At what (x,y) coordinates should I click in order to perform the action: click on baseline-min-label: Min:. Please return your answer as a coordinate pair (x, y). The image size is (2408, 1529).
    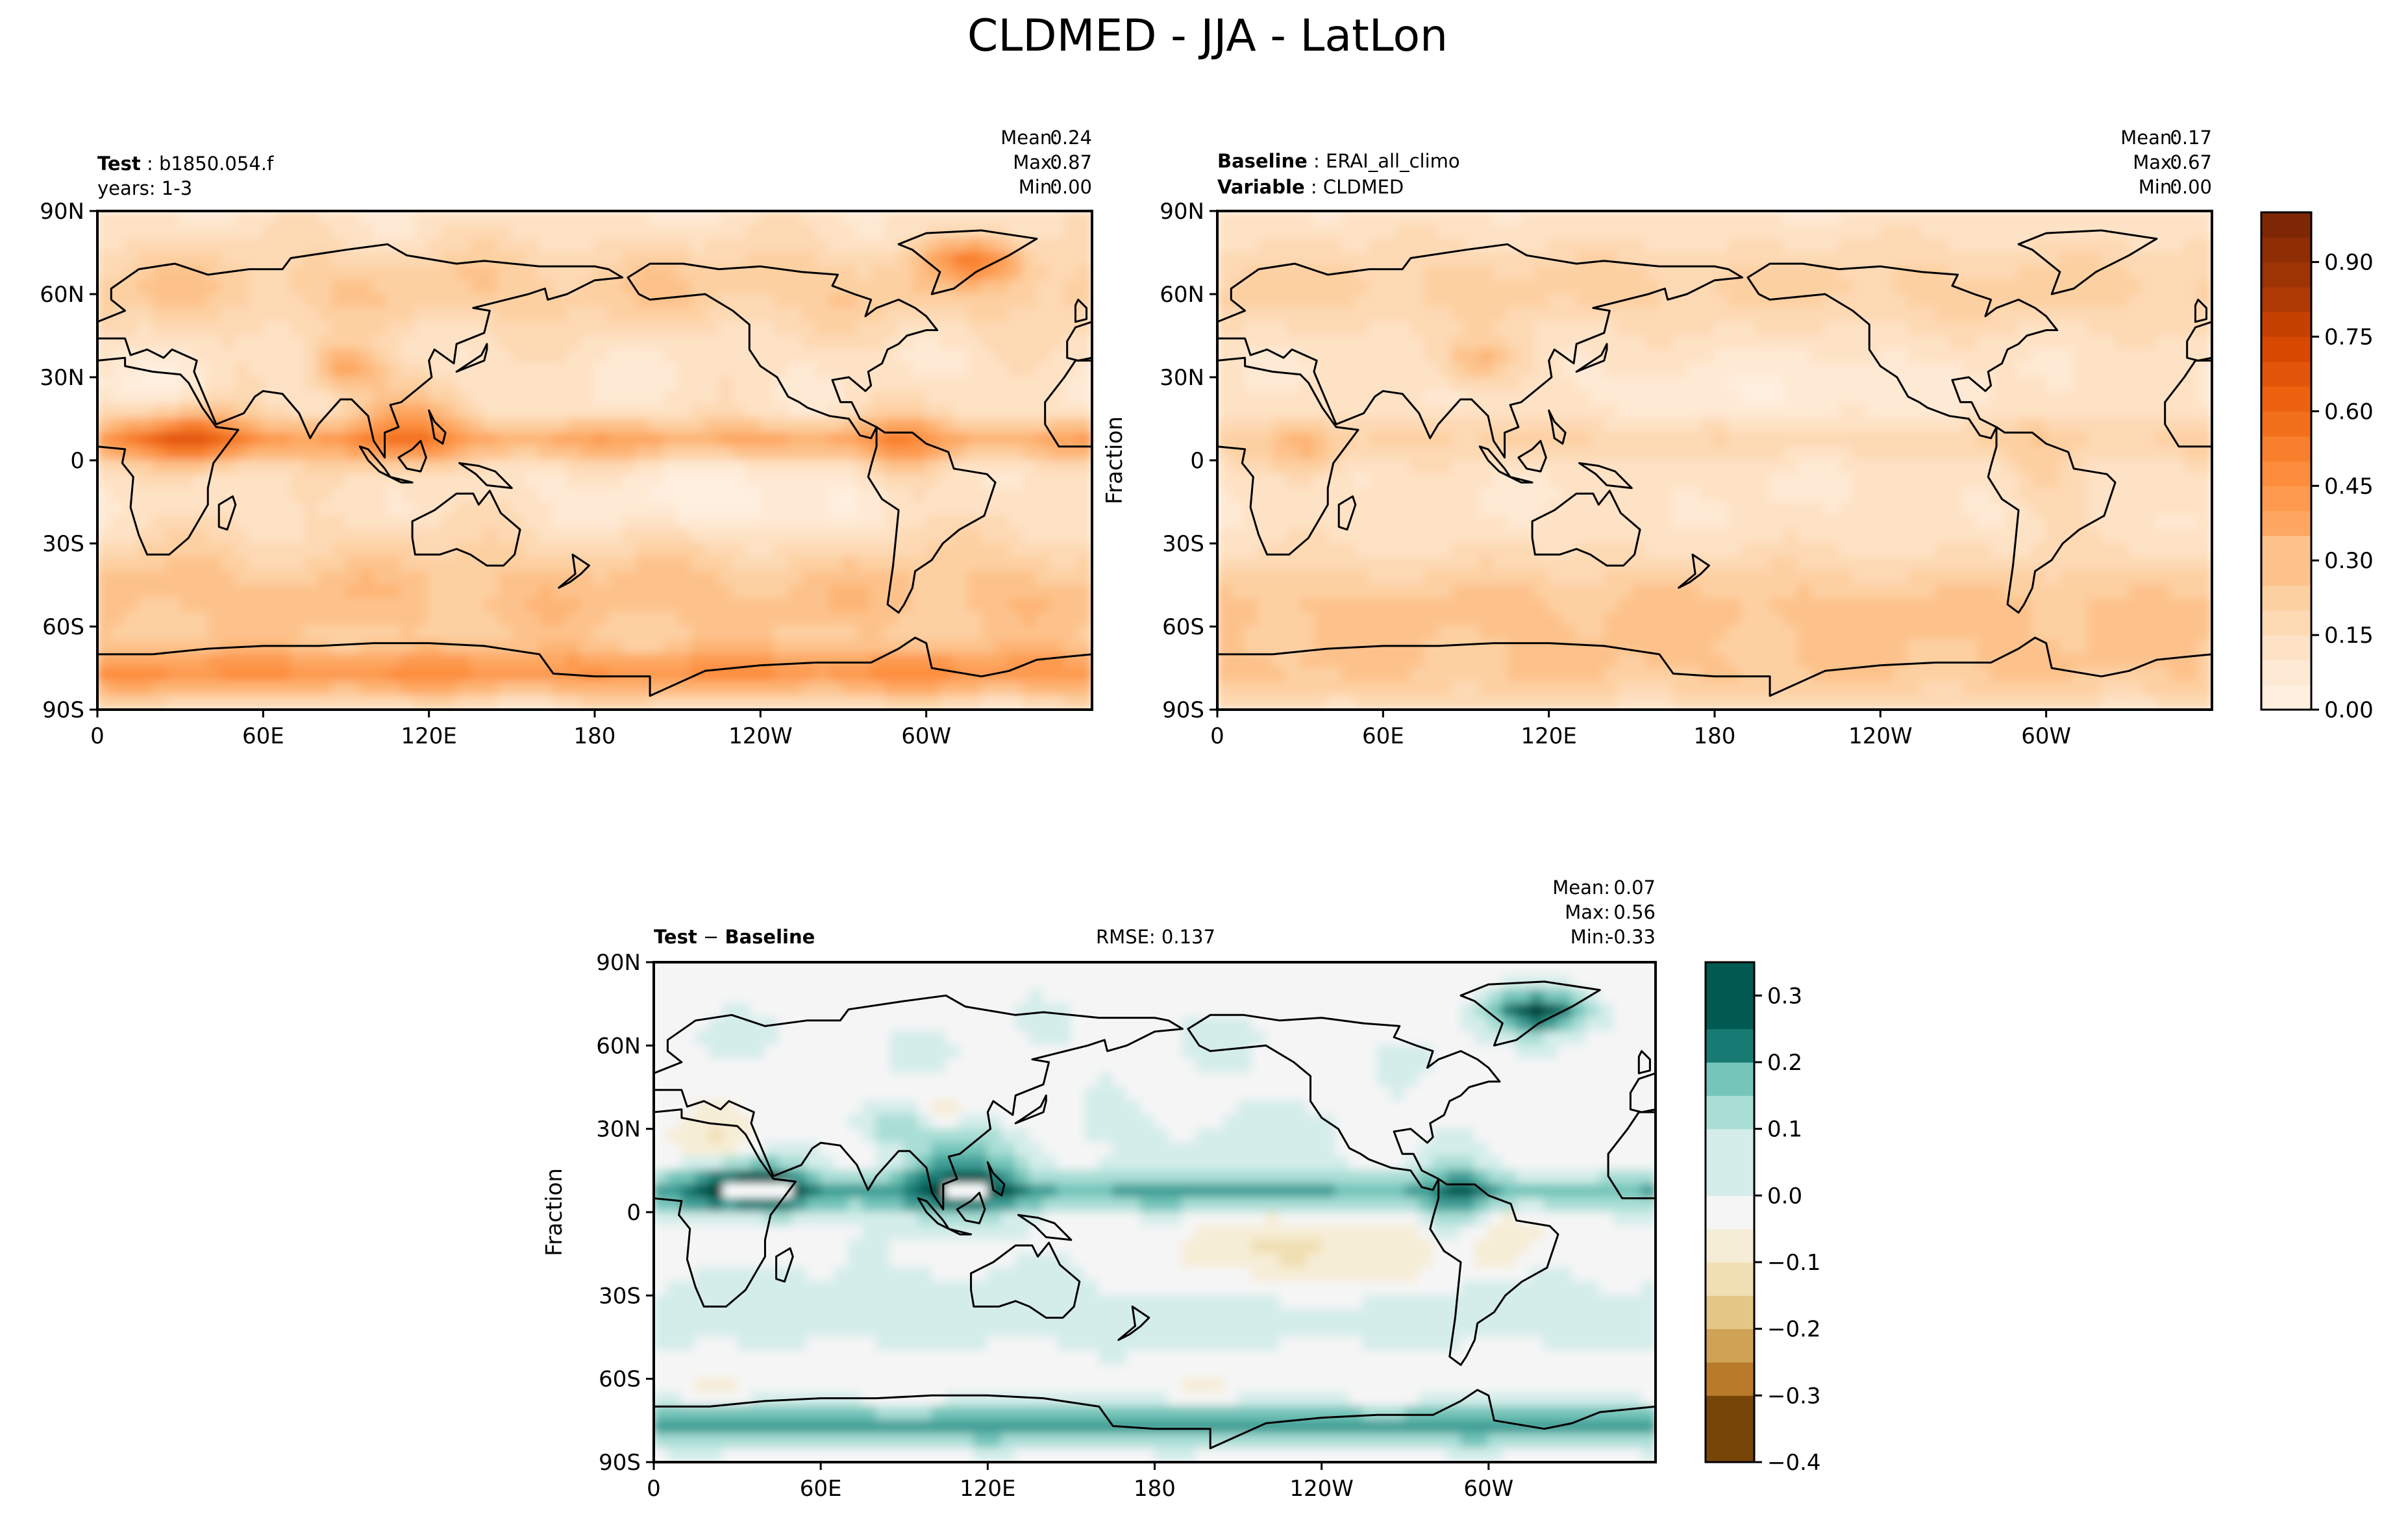
    Looking at the image, I should click on (2158, 187).